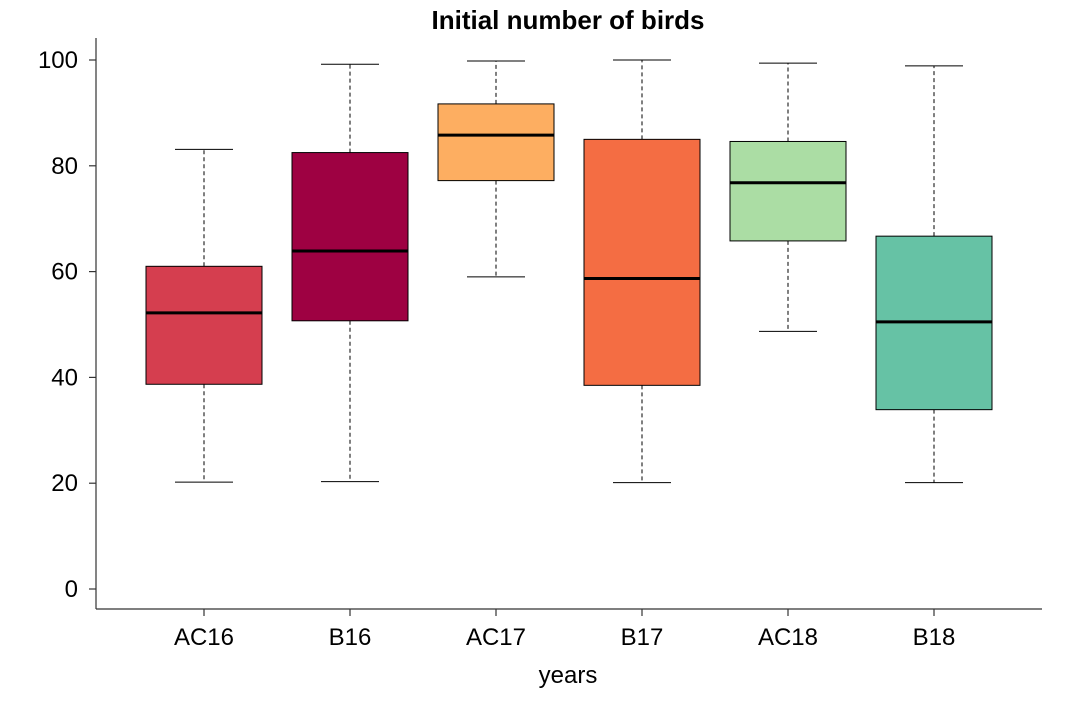 This screenshot has width=1080, height=706. Describe the element at coordinates (64, 166) in the screenshot. I see `y-tick-label: 80` at that location.